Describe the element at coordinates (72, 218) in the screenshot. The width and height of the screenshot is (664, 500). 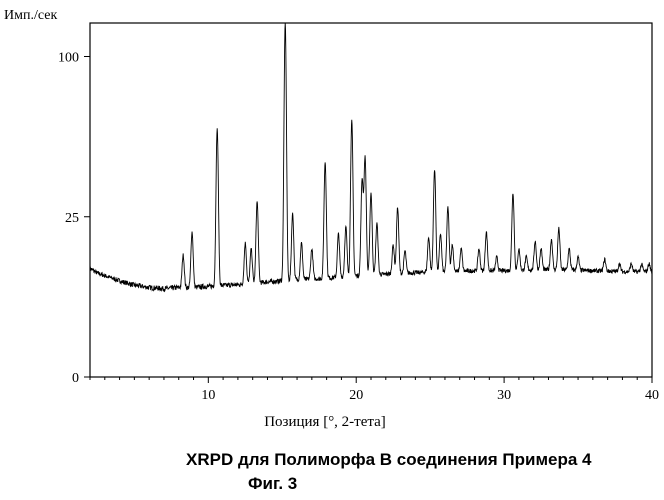
I see `y-tick-label: 25` at that location.